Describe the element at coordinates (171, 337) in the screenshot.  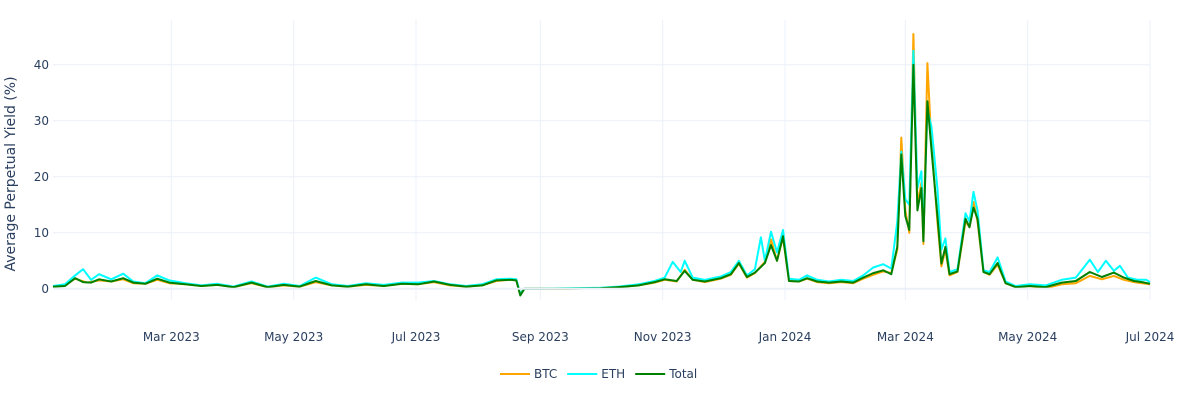
I see `x-tick-label: Mar 2023` at that location.